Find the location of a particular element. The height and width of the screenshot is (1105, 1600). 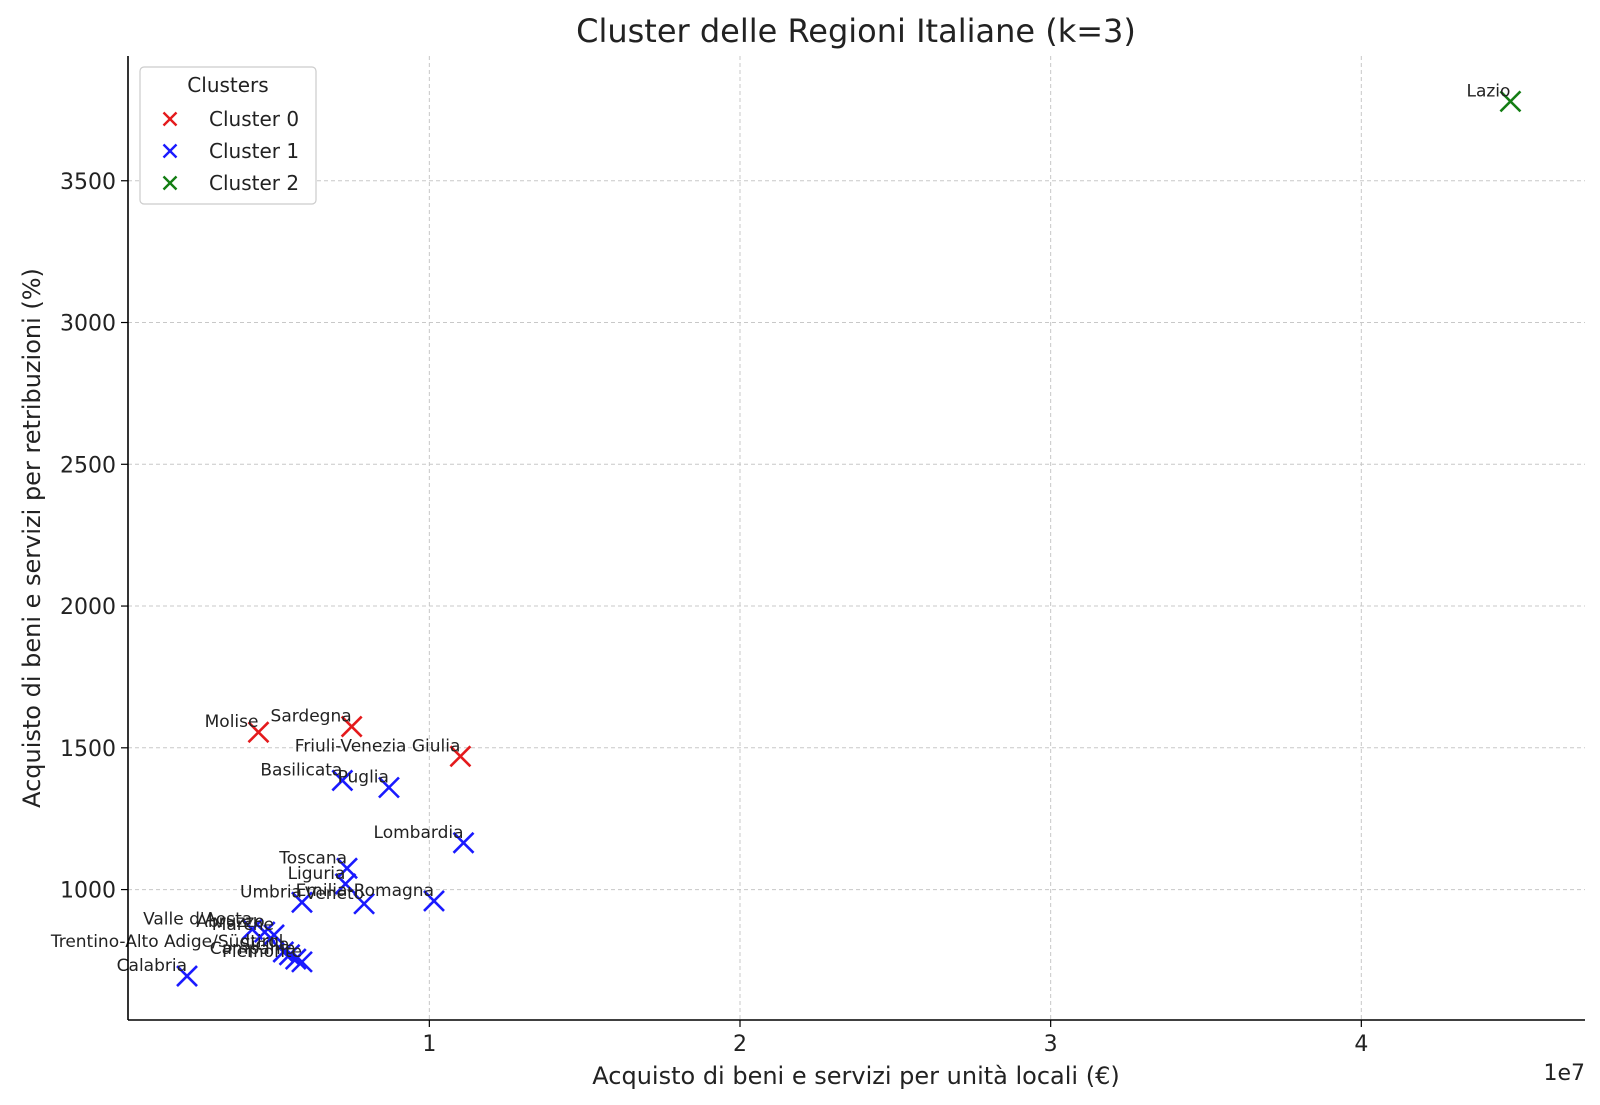

data-point-label: Calabria is located at coordinates (152, 966).